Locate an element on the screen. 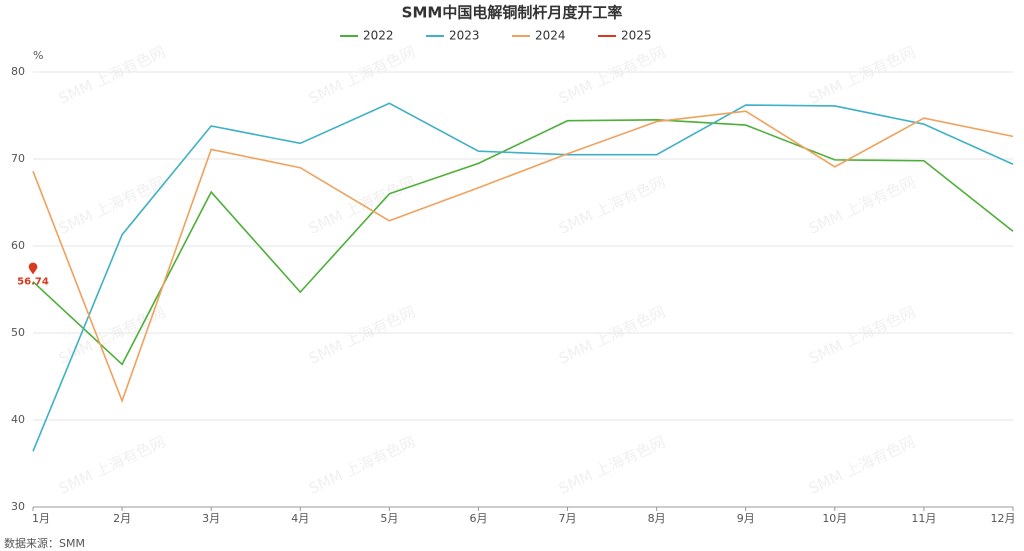  legend-label: 2023 is located at coordinates (464, 36).